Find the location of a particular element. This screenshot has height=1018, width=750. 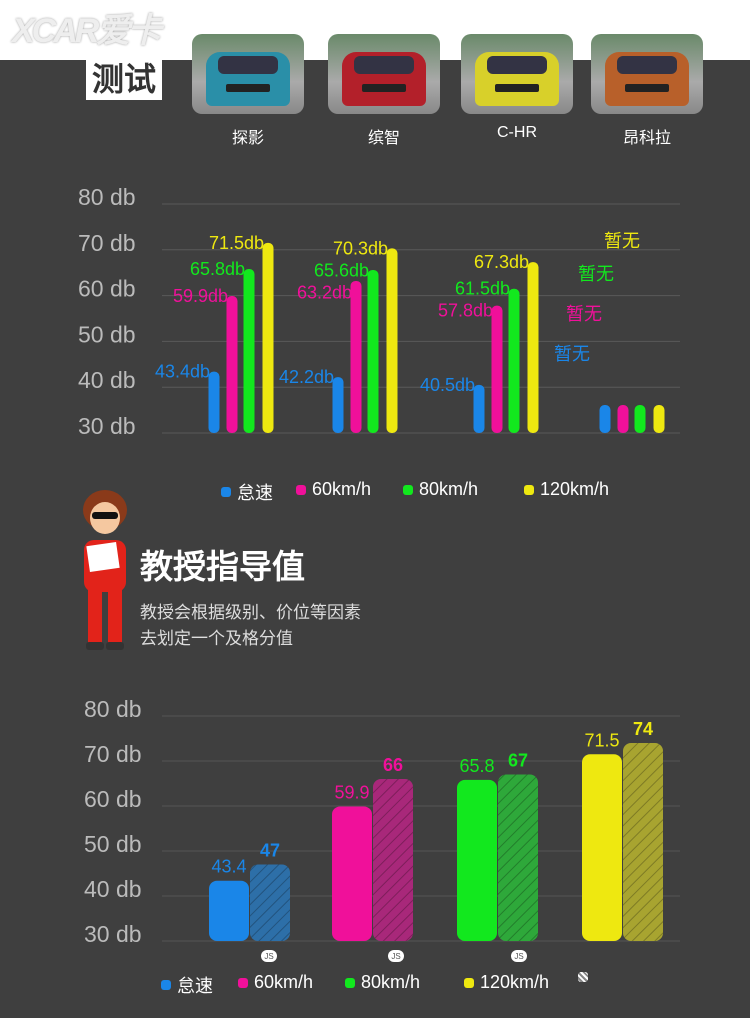

professor-description: 教授会根据级别、价位等因素 去划定一个及格分值 is located at coordinates (290, 626).